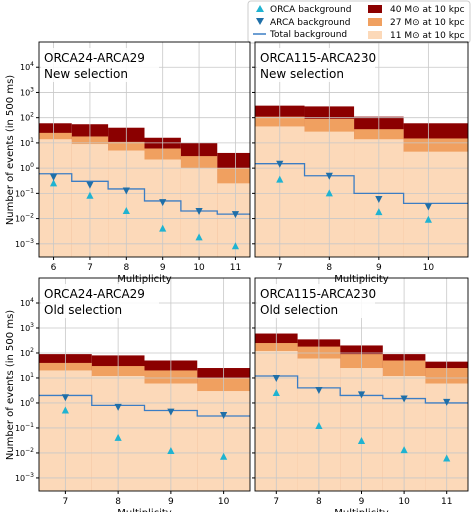 This screenshot has width=472, height=512. Describe the element at coordinates (260, 8) in the screenshot. I see `legend-orca-marker` at that location.